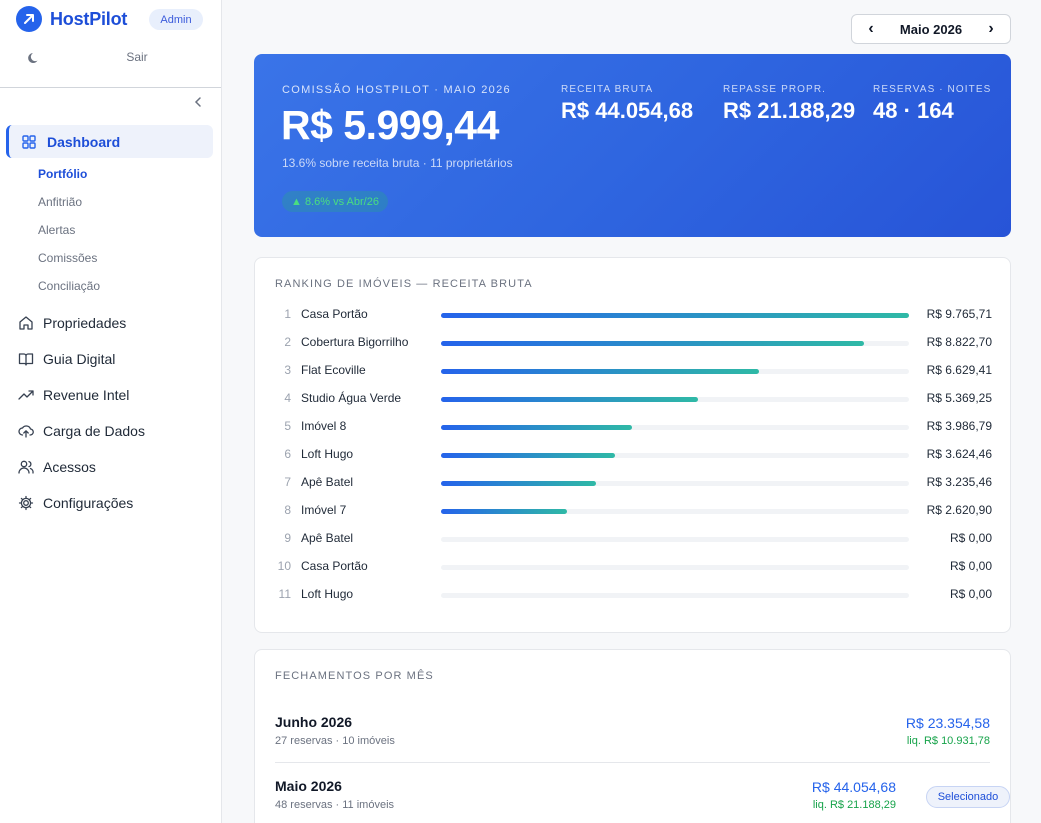 The image size is (1041, 823). I want to click on book-icon, so click(26, 359).